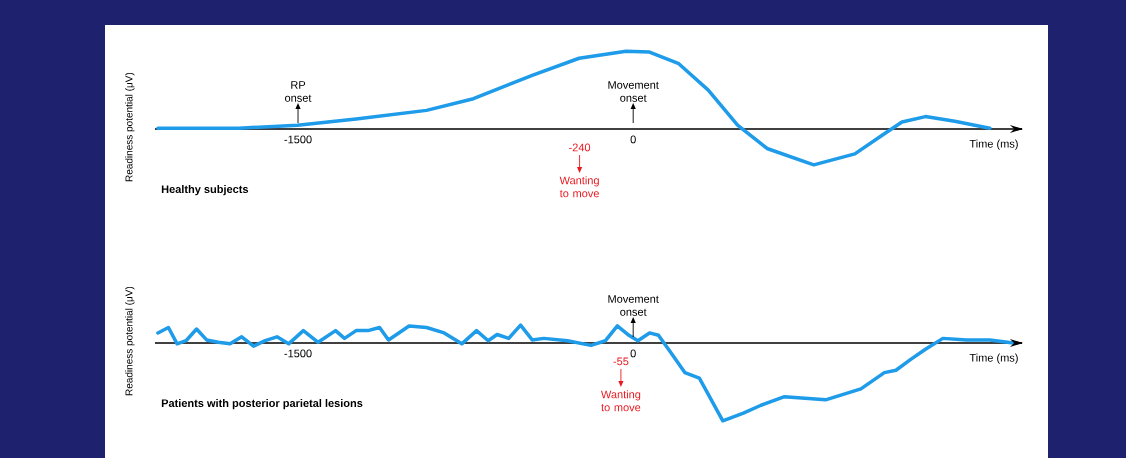 This screenshot has width=1126, height=458. What do you see at coordinates (621, 361) in the screenshot?
I see `ref-line-label: -55` at bounding box center [621, 361].